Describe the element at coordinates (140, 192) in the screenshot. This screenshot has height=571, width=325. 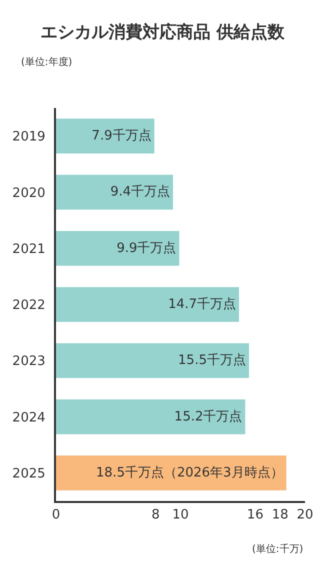
I see `data-label: 9.4千万点` at that location.